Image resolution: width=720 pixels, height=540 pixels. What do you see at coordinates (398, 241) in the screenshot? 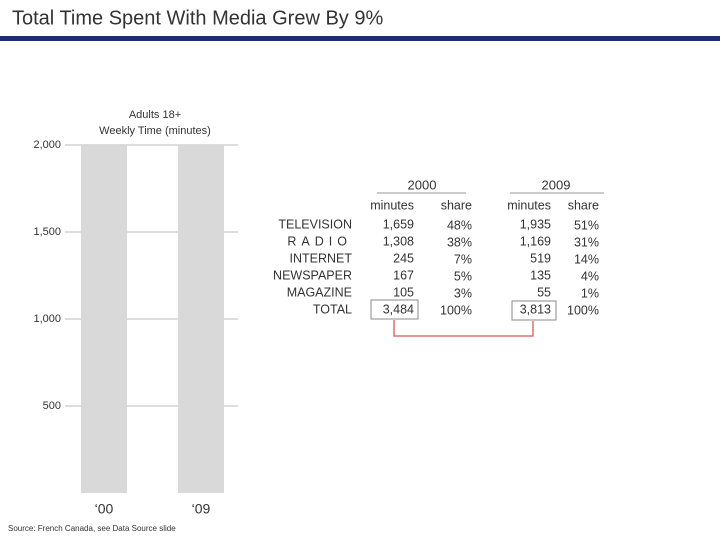
I see `table-cell: 1,308` at bounding box center [398, 241].